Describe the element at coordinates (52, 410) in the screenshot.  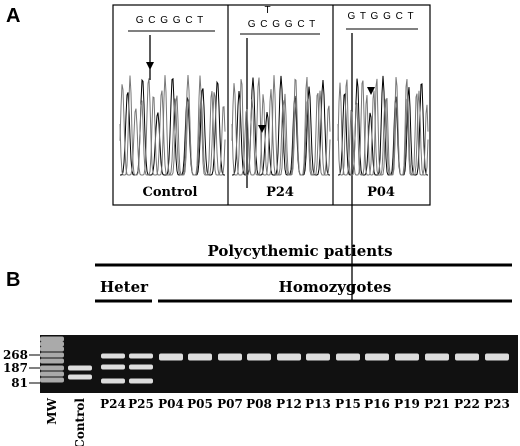
I see `lane-label: MW` at that location.